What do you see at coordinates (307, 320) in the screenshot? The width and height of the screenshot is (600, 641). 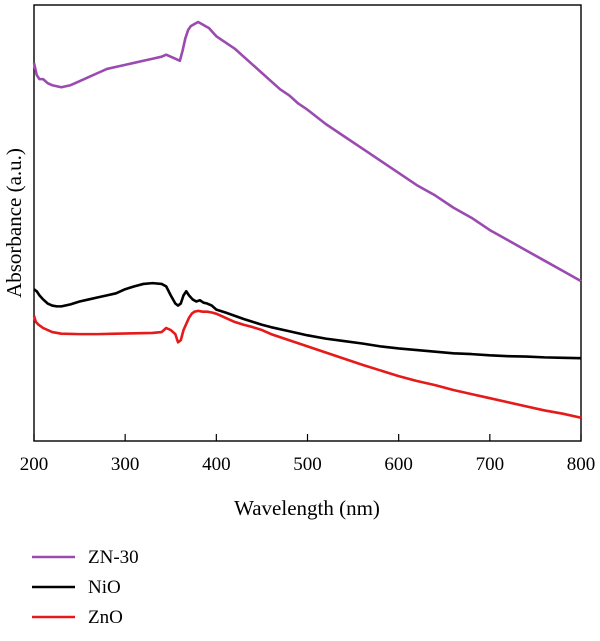 I see `series-line-nio` at bounding box center [307, 320].